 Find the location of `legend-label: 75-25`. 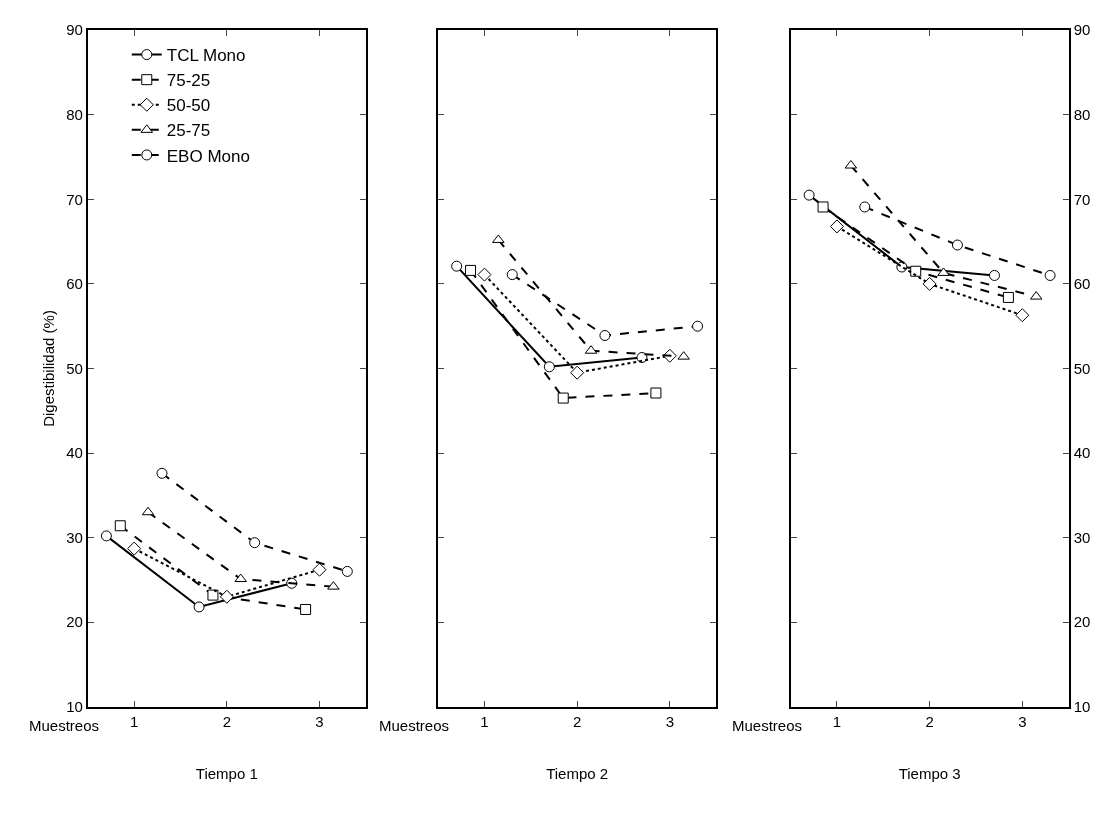

legend-label: 75-25 is located at coordinates (188, 81).